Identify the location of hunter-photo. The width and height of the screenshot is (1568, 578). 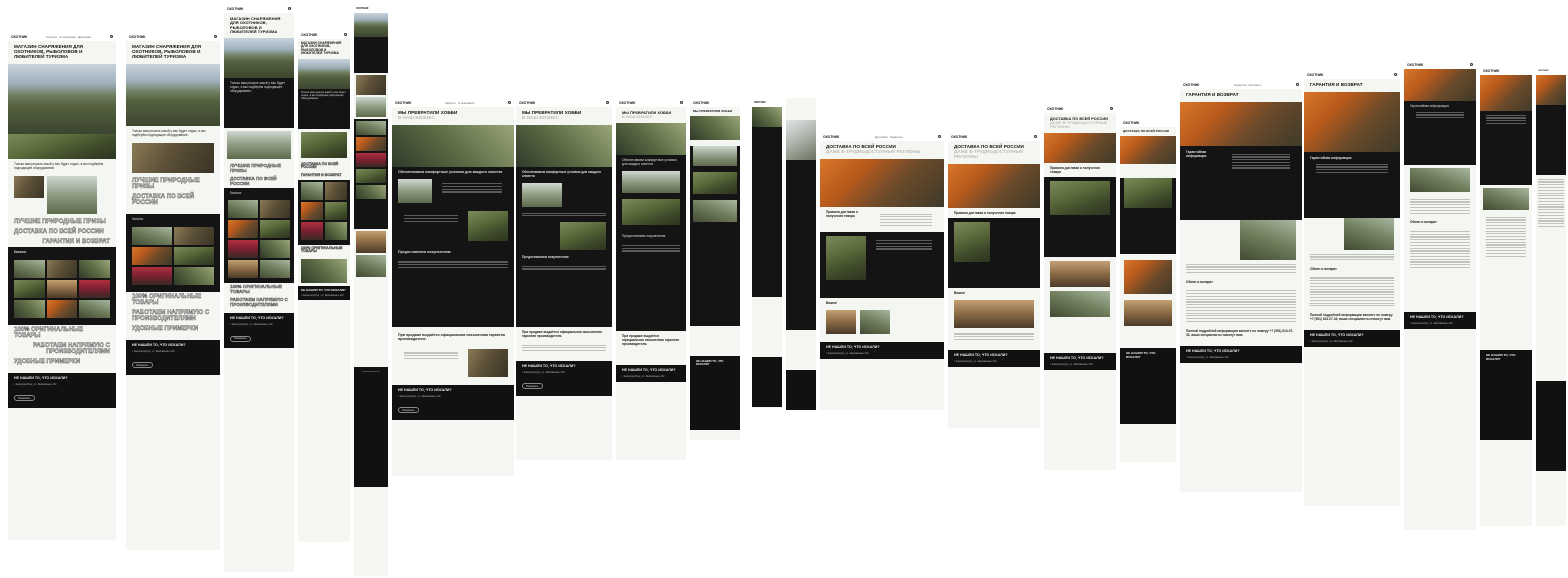
(994, 185).